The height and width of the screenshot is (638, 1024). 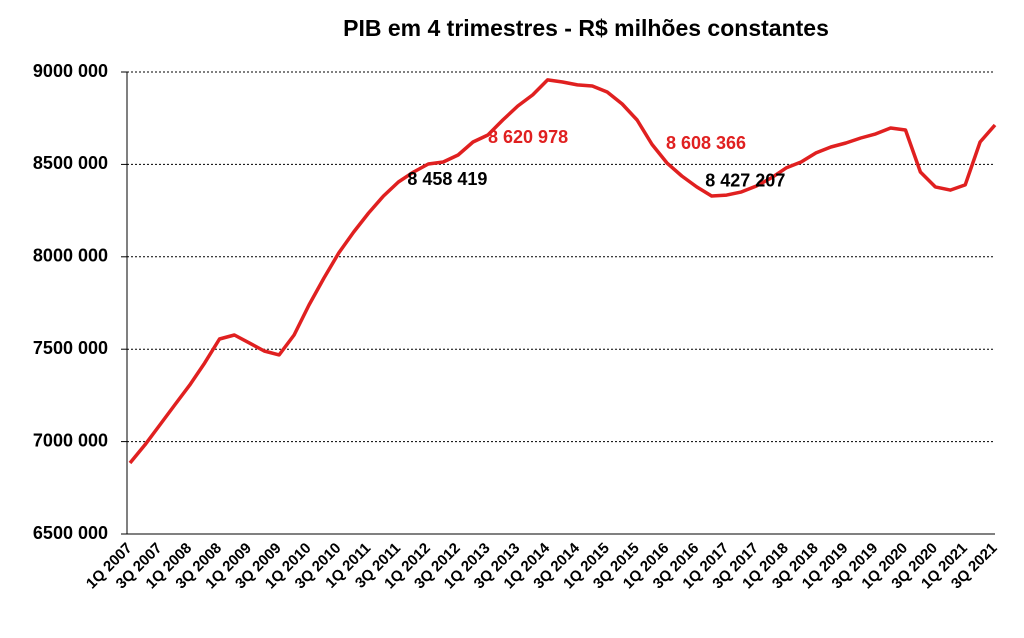 I want to click on value-label: 8 620 978, so click(x=528, y=137).